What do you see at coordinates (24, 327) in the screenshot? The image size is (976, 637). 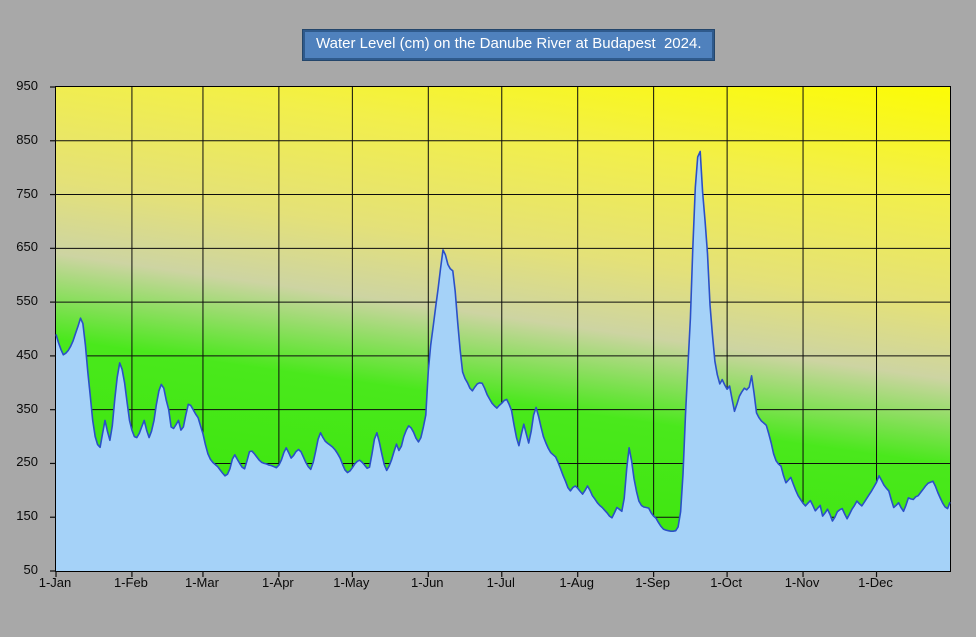 I see `y-axis: 50 150 250 350 450 550 650 750 850 950` at bounding box center [24, 327].